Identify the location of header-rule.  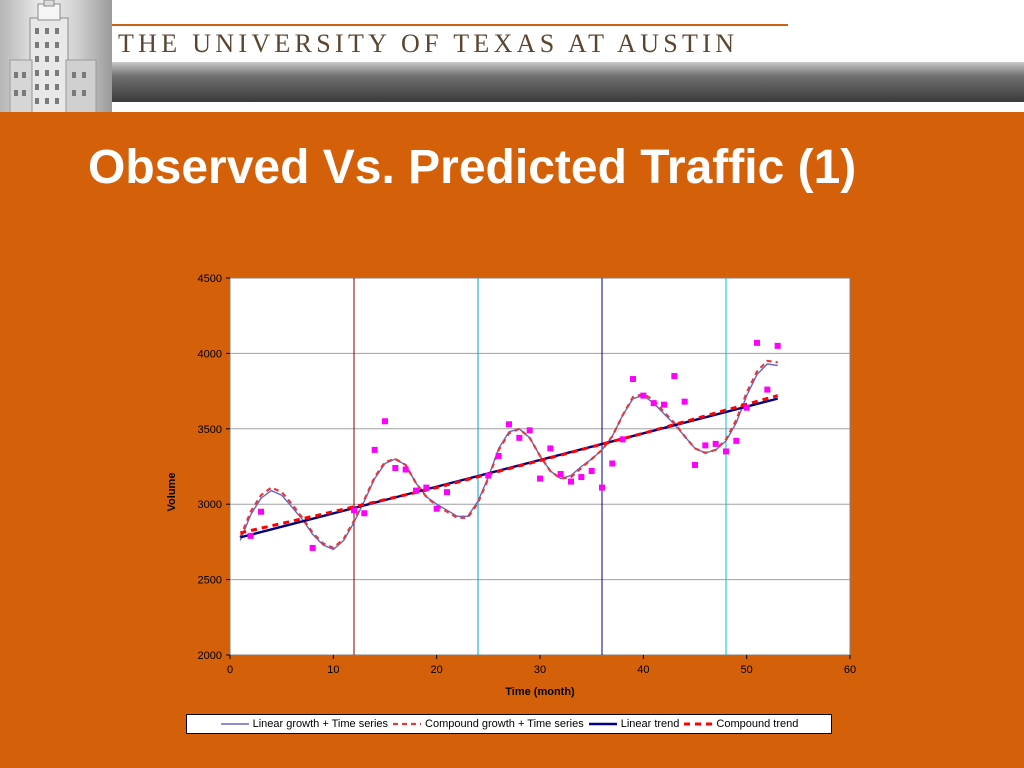
(448, 25).